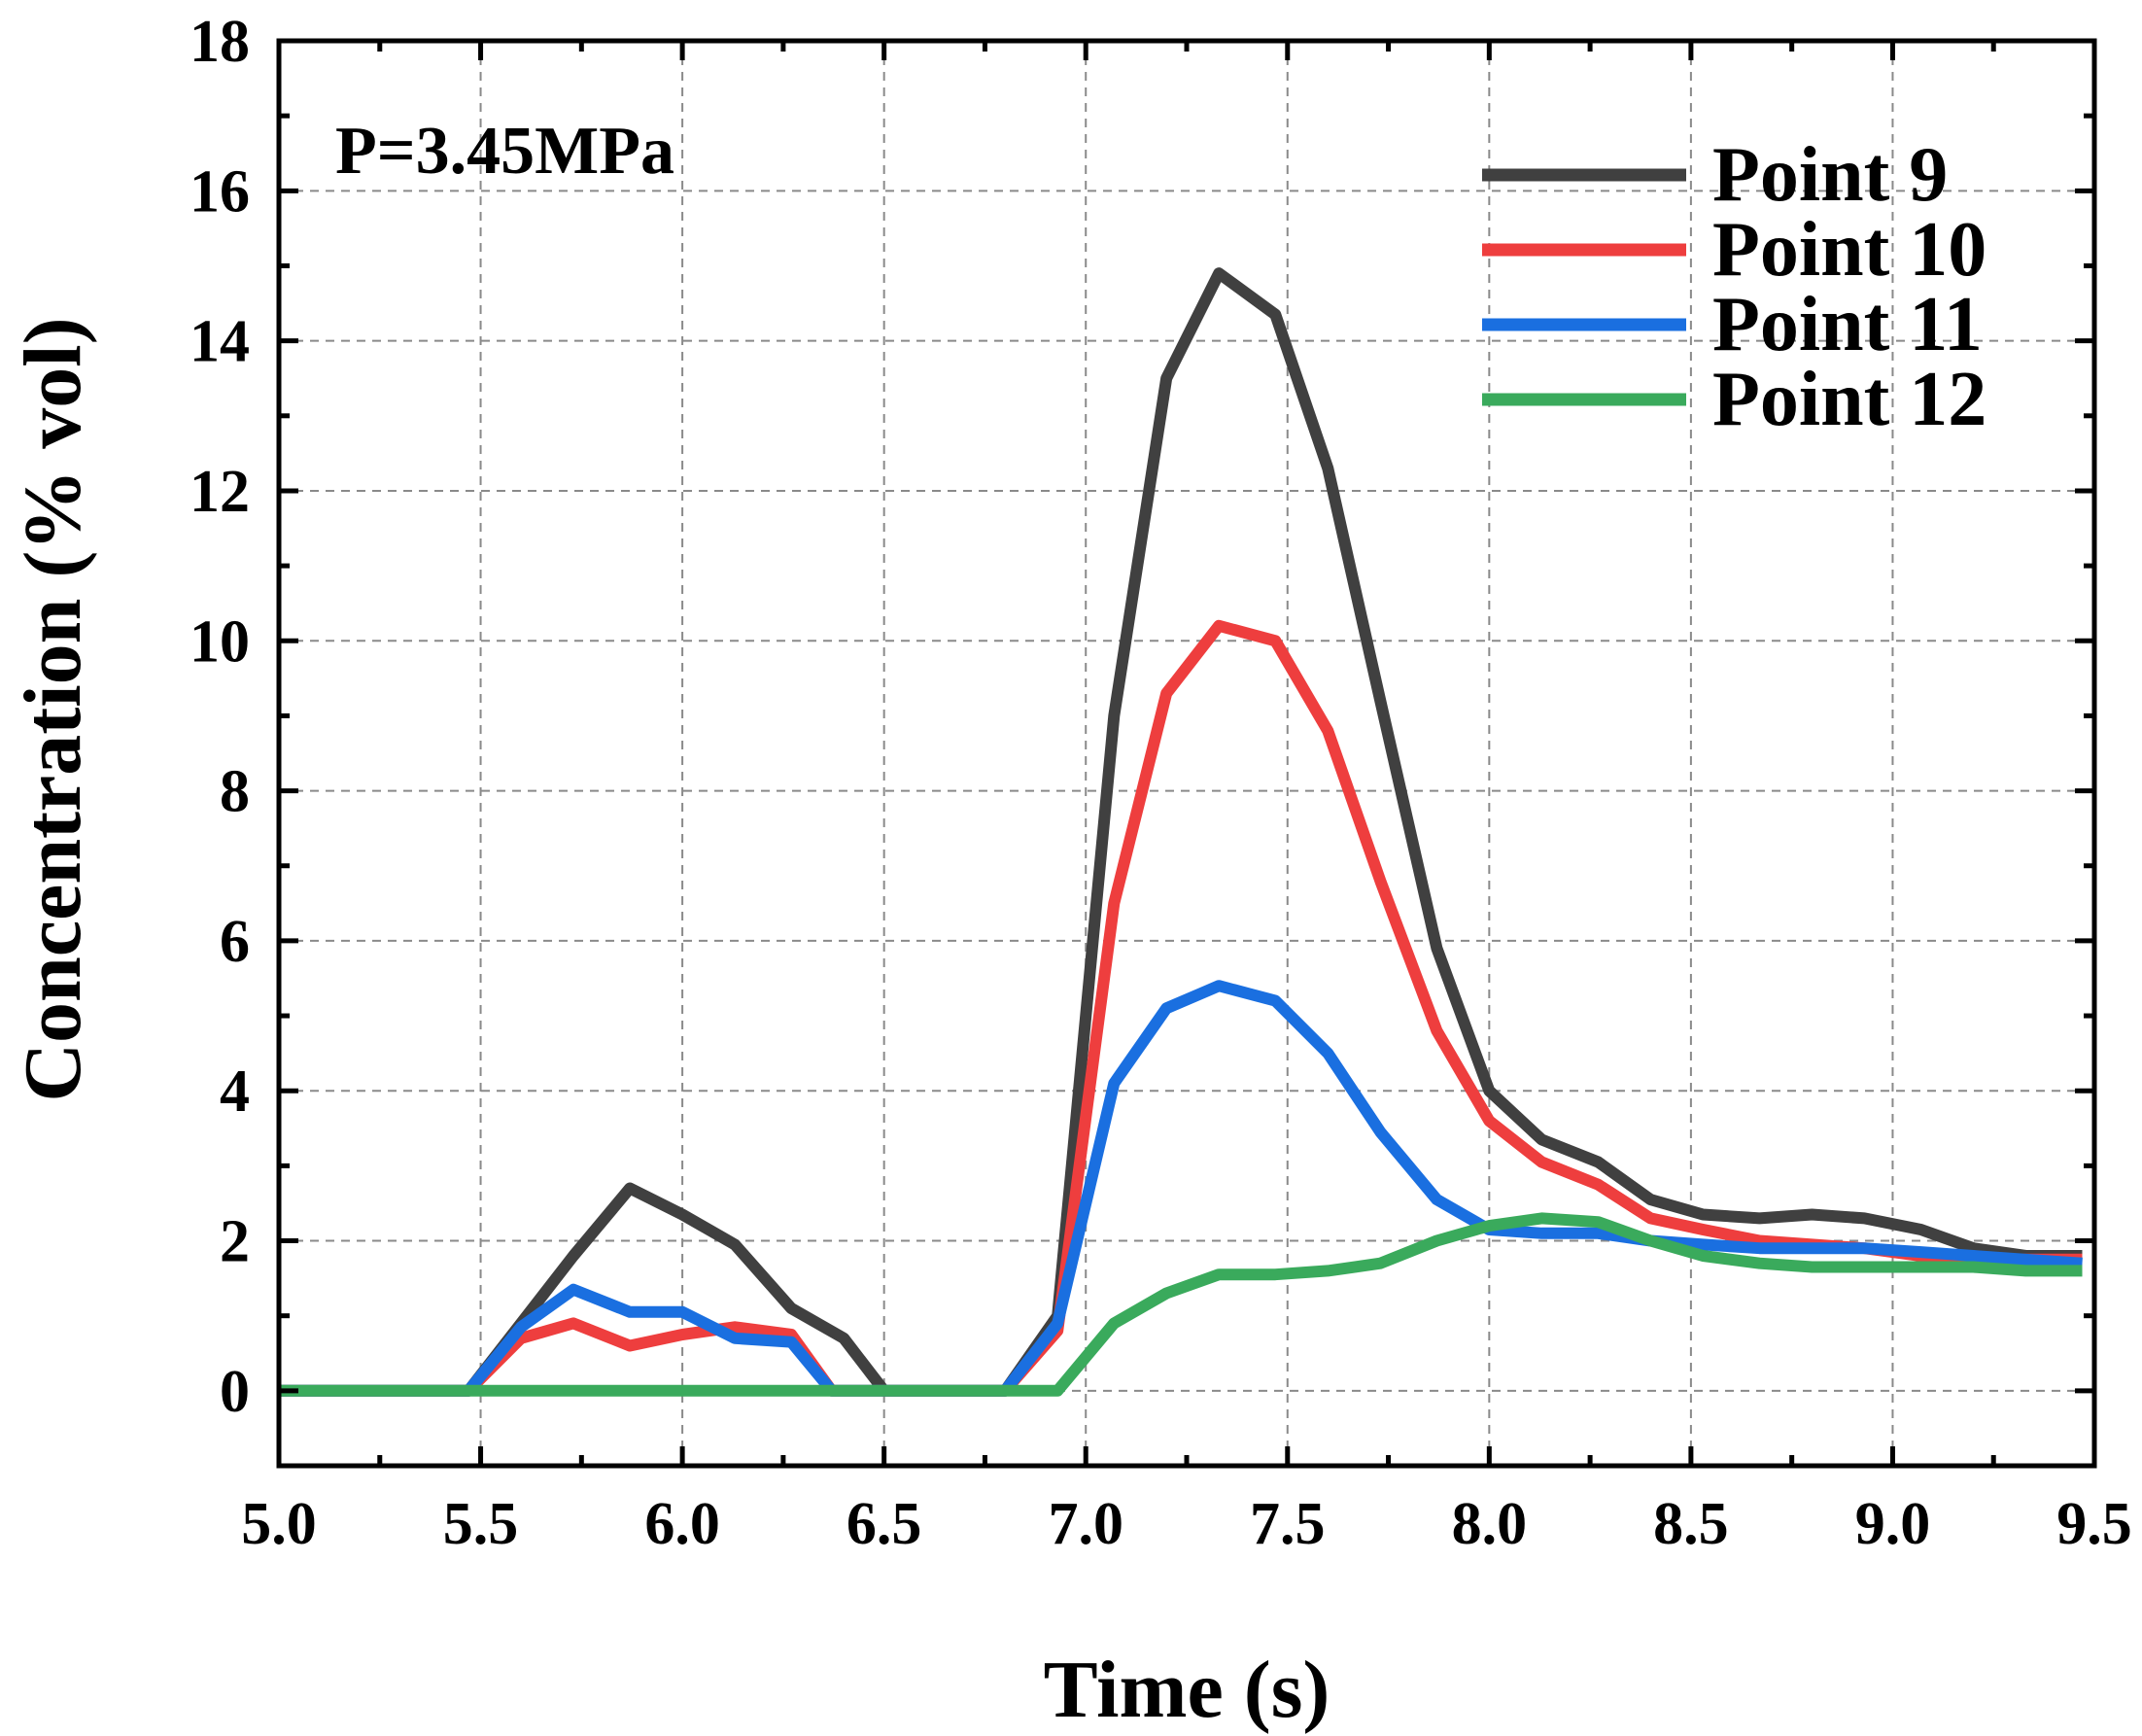  What do you see at coordinates (235, 1092) in the screenshot?
I see `y-tick-label: 4` at bounding box center [235, 1092].